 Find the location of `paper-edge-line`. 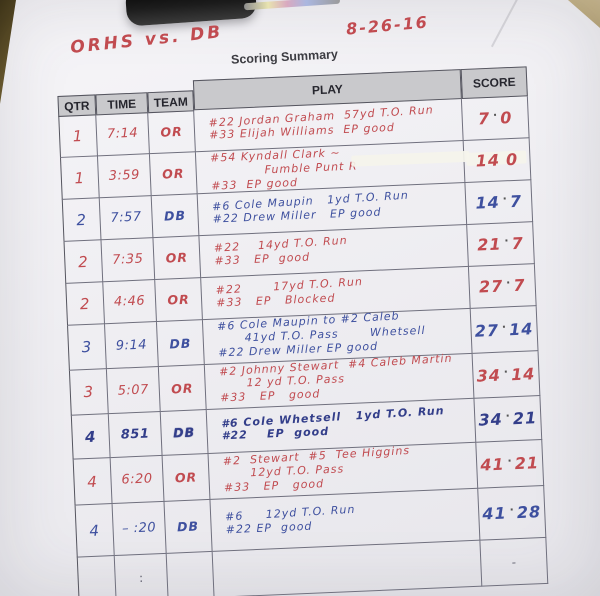

paper-edge-line is located at coordinates (505, 24).